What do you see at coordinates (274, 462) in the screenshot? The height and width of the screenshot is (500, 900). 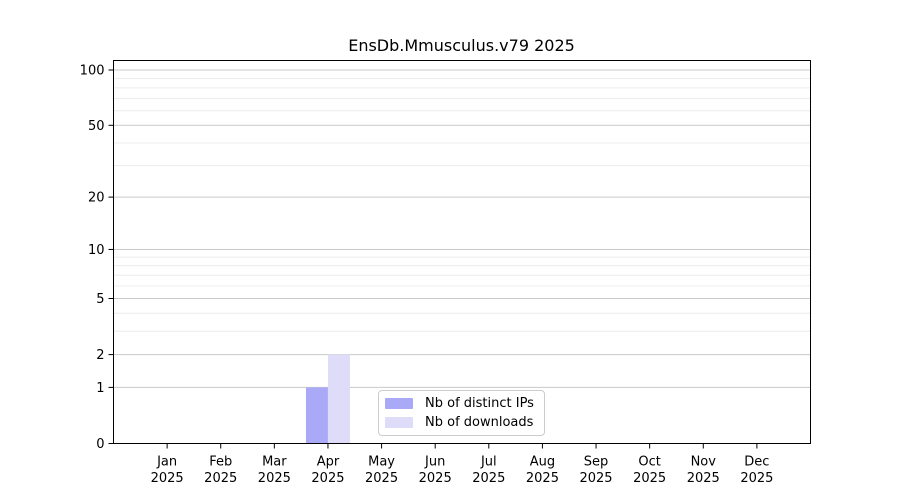 I see `x-tick-label-month: Mar` at bounding box center [274, 462].